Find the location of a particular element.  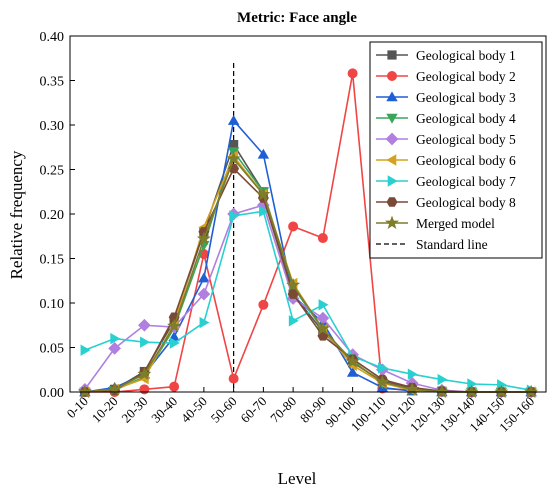

legend-entry: Geological body 2 is located at coordinates (446, 76).